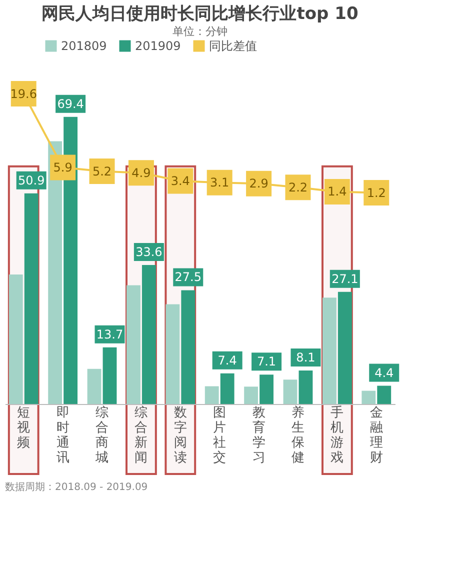 Image resolution: width=451 pixels, height=565 pixels. Describe the element at coordinates (70, 103) in the screenshot. I see `data-label: 69.4` at that location.